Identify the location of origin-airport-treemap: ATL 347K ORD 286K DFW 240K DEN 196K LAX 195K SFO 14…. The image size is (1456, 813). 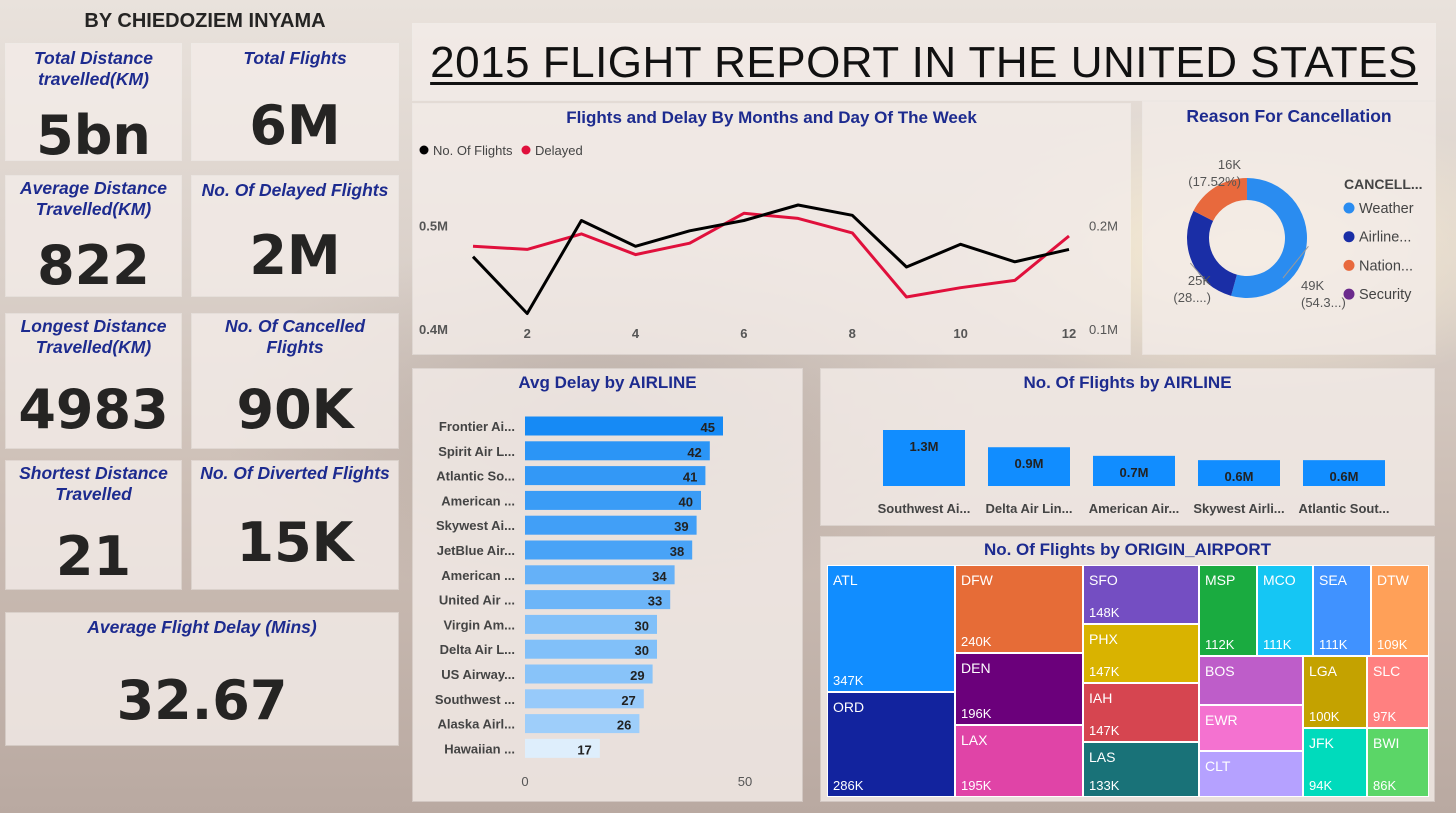
(1127, 669).